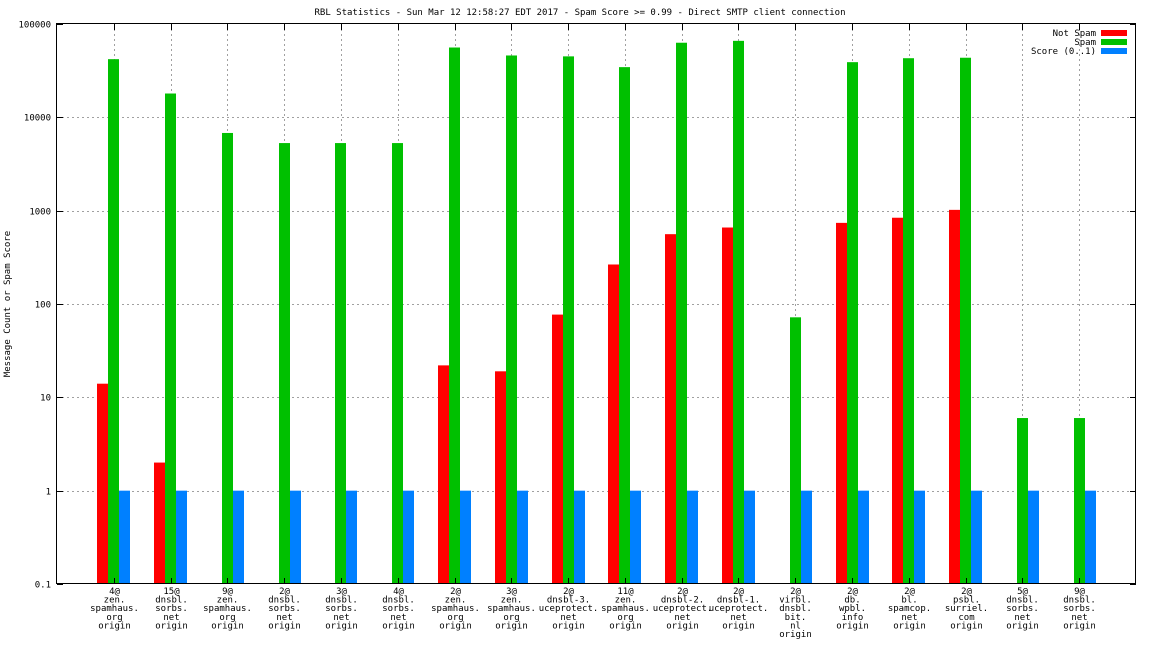 Image resolution: width=1152 pixels, height=648 pixels. I want to click on x-tick-label-line: db., so click(852, 601).